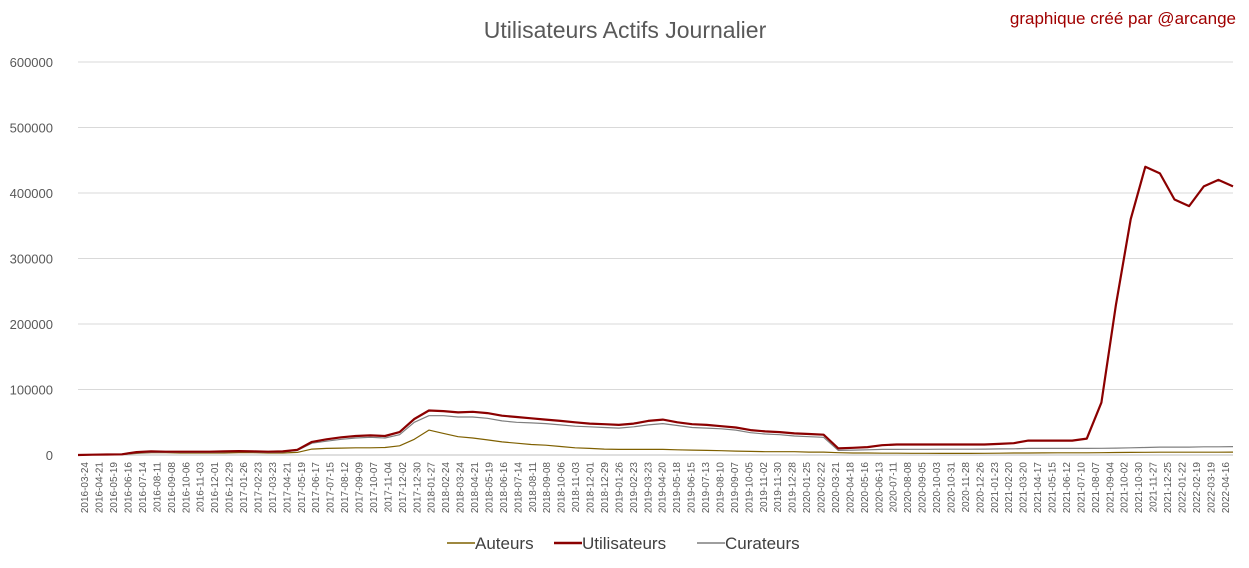 This screenshot has width=1249, height=568. I want to click on x-tick-label: 2016-06-16, so click(129, 488).